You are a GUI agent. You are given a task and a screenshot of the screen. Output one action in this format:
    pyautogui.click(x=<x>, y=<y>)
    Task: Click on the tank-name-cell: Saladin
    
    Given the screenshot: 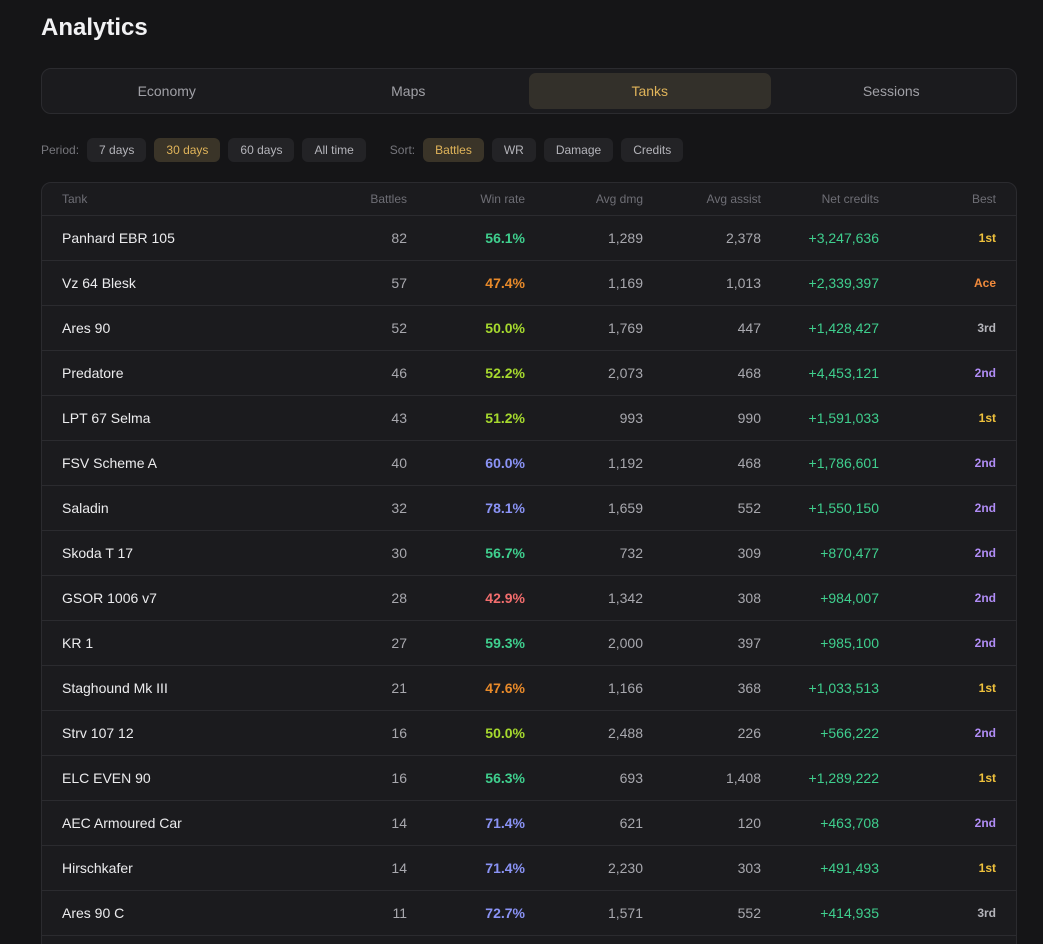 What is the action you would take?
    pyautogui.click(x=85, y=508)
    